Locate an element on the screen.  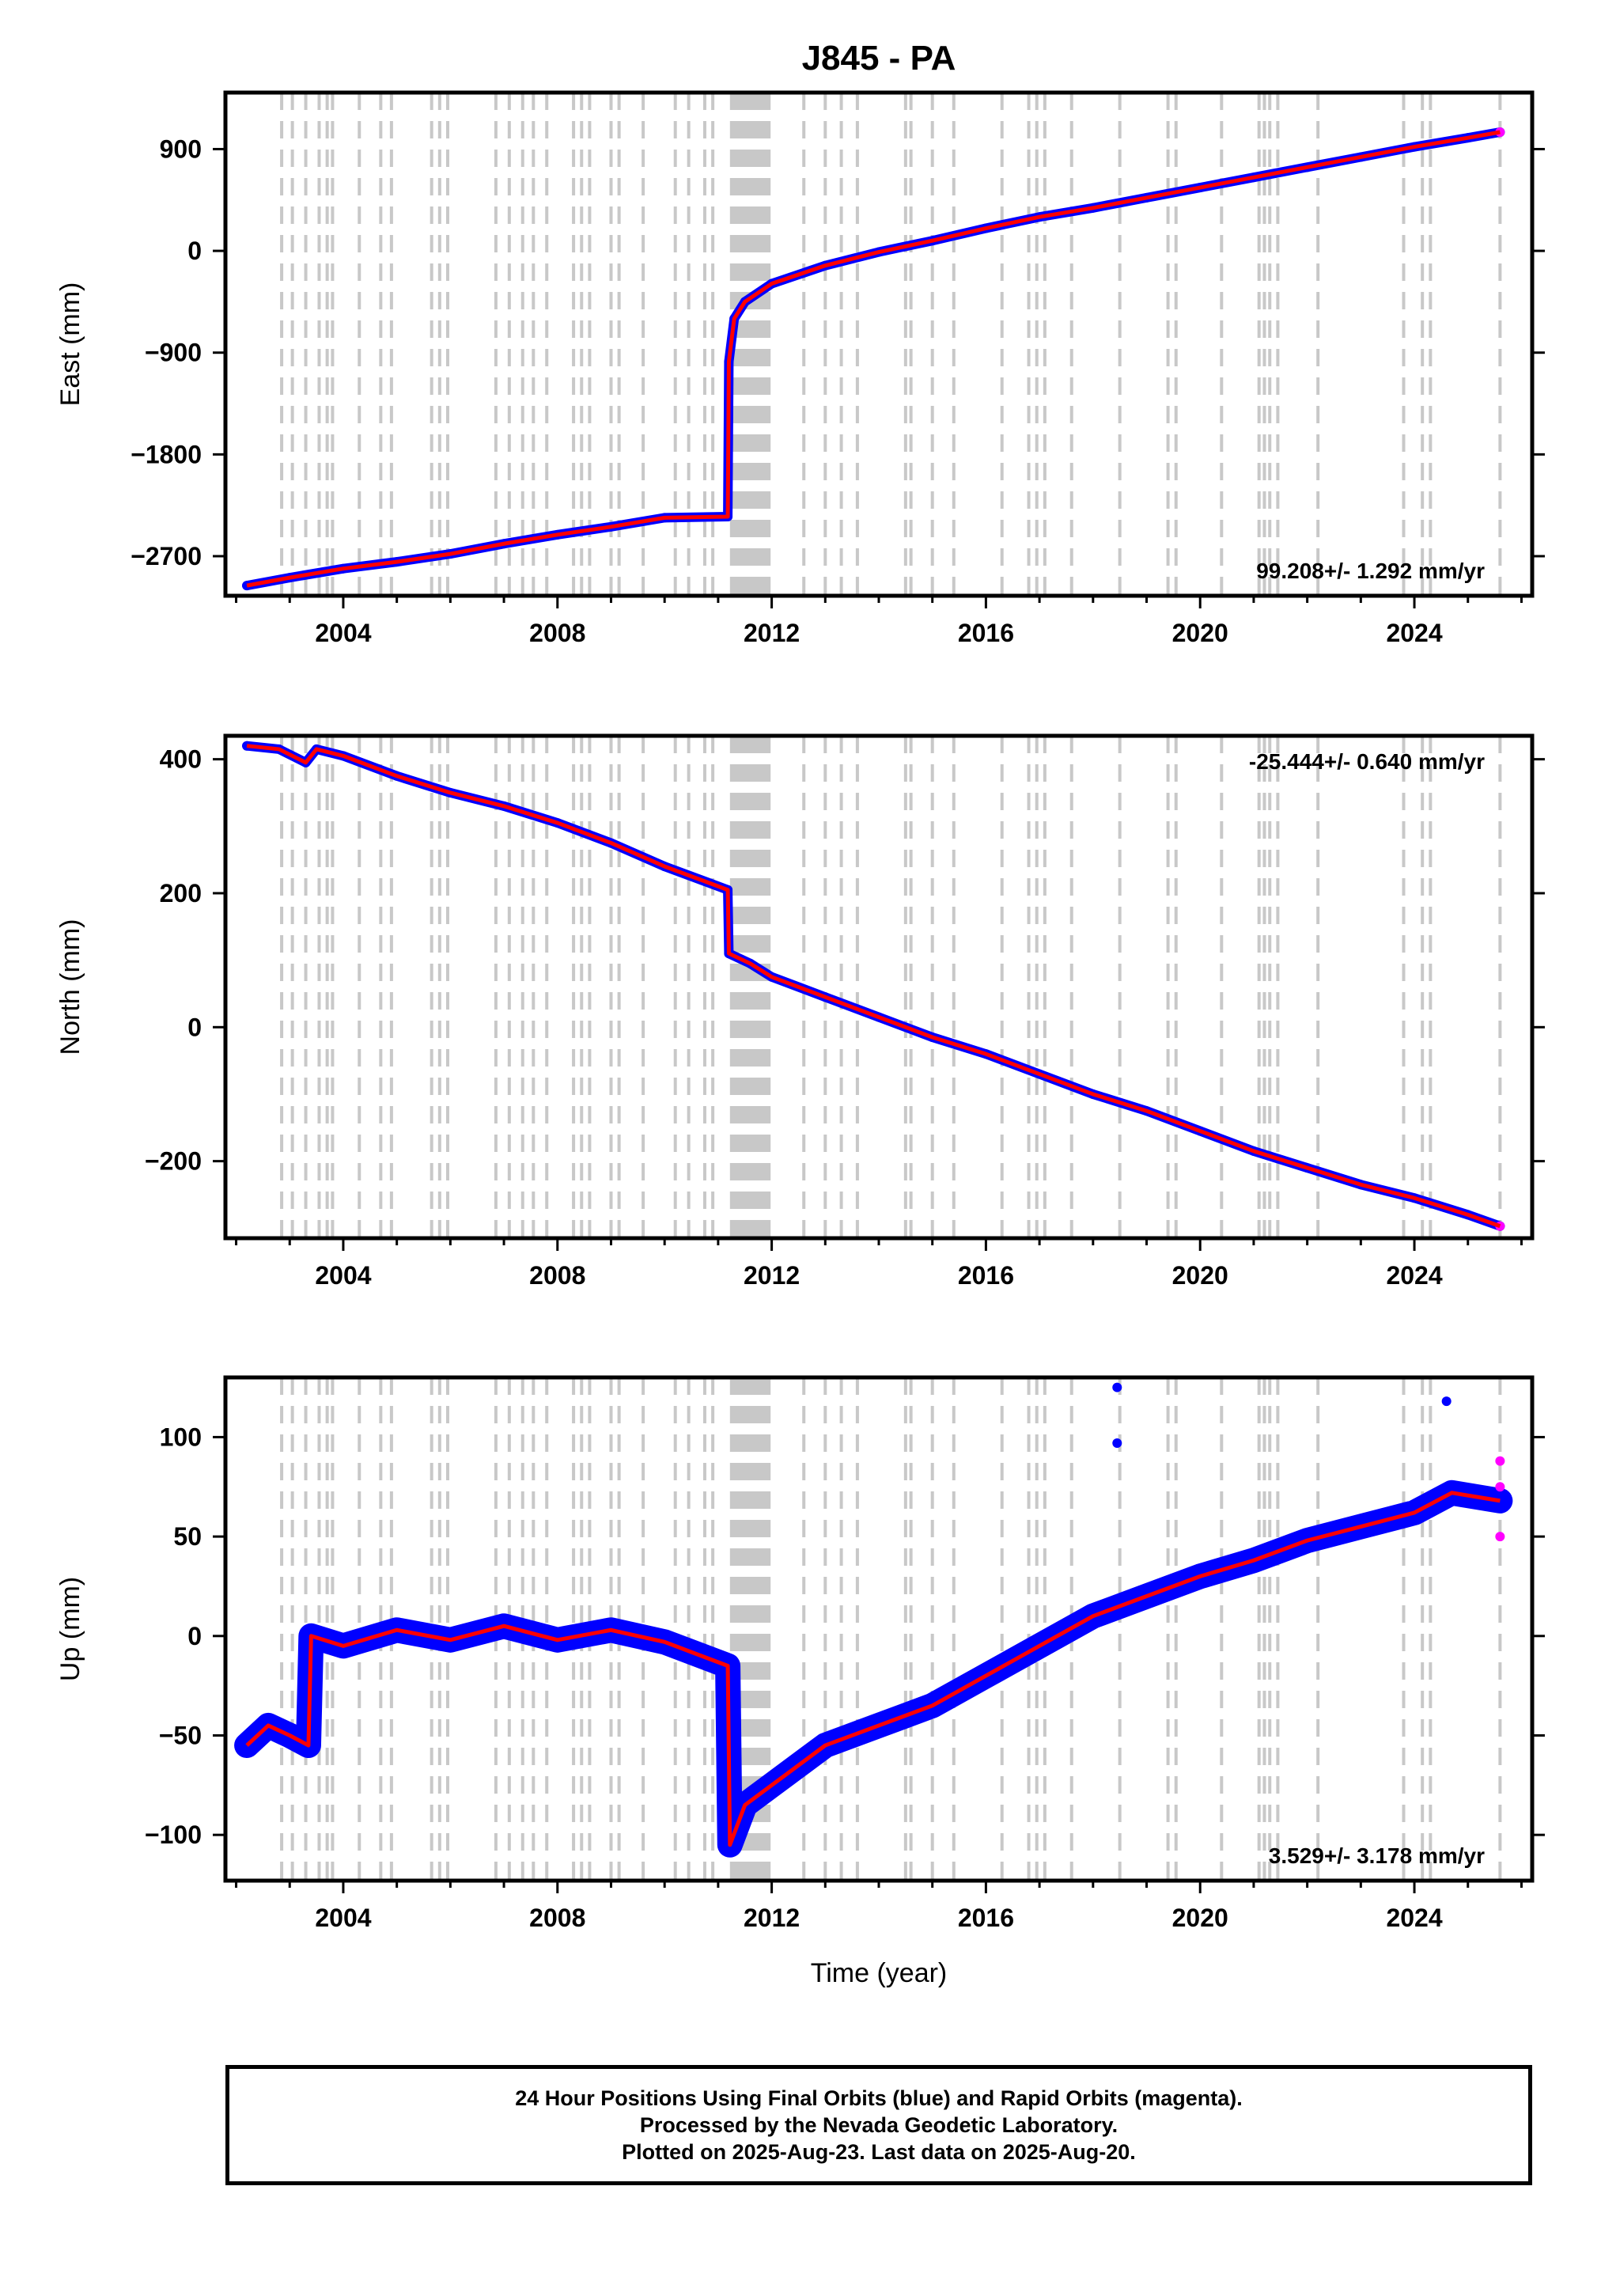
rate-annotation: 3.529+/- 3.178 mm/yr is located at coordinates (1377, 1856).